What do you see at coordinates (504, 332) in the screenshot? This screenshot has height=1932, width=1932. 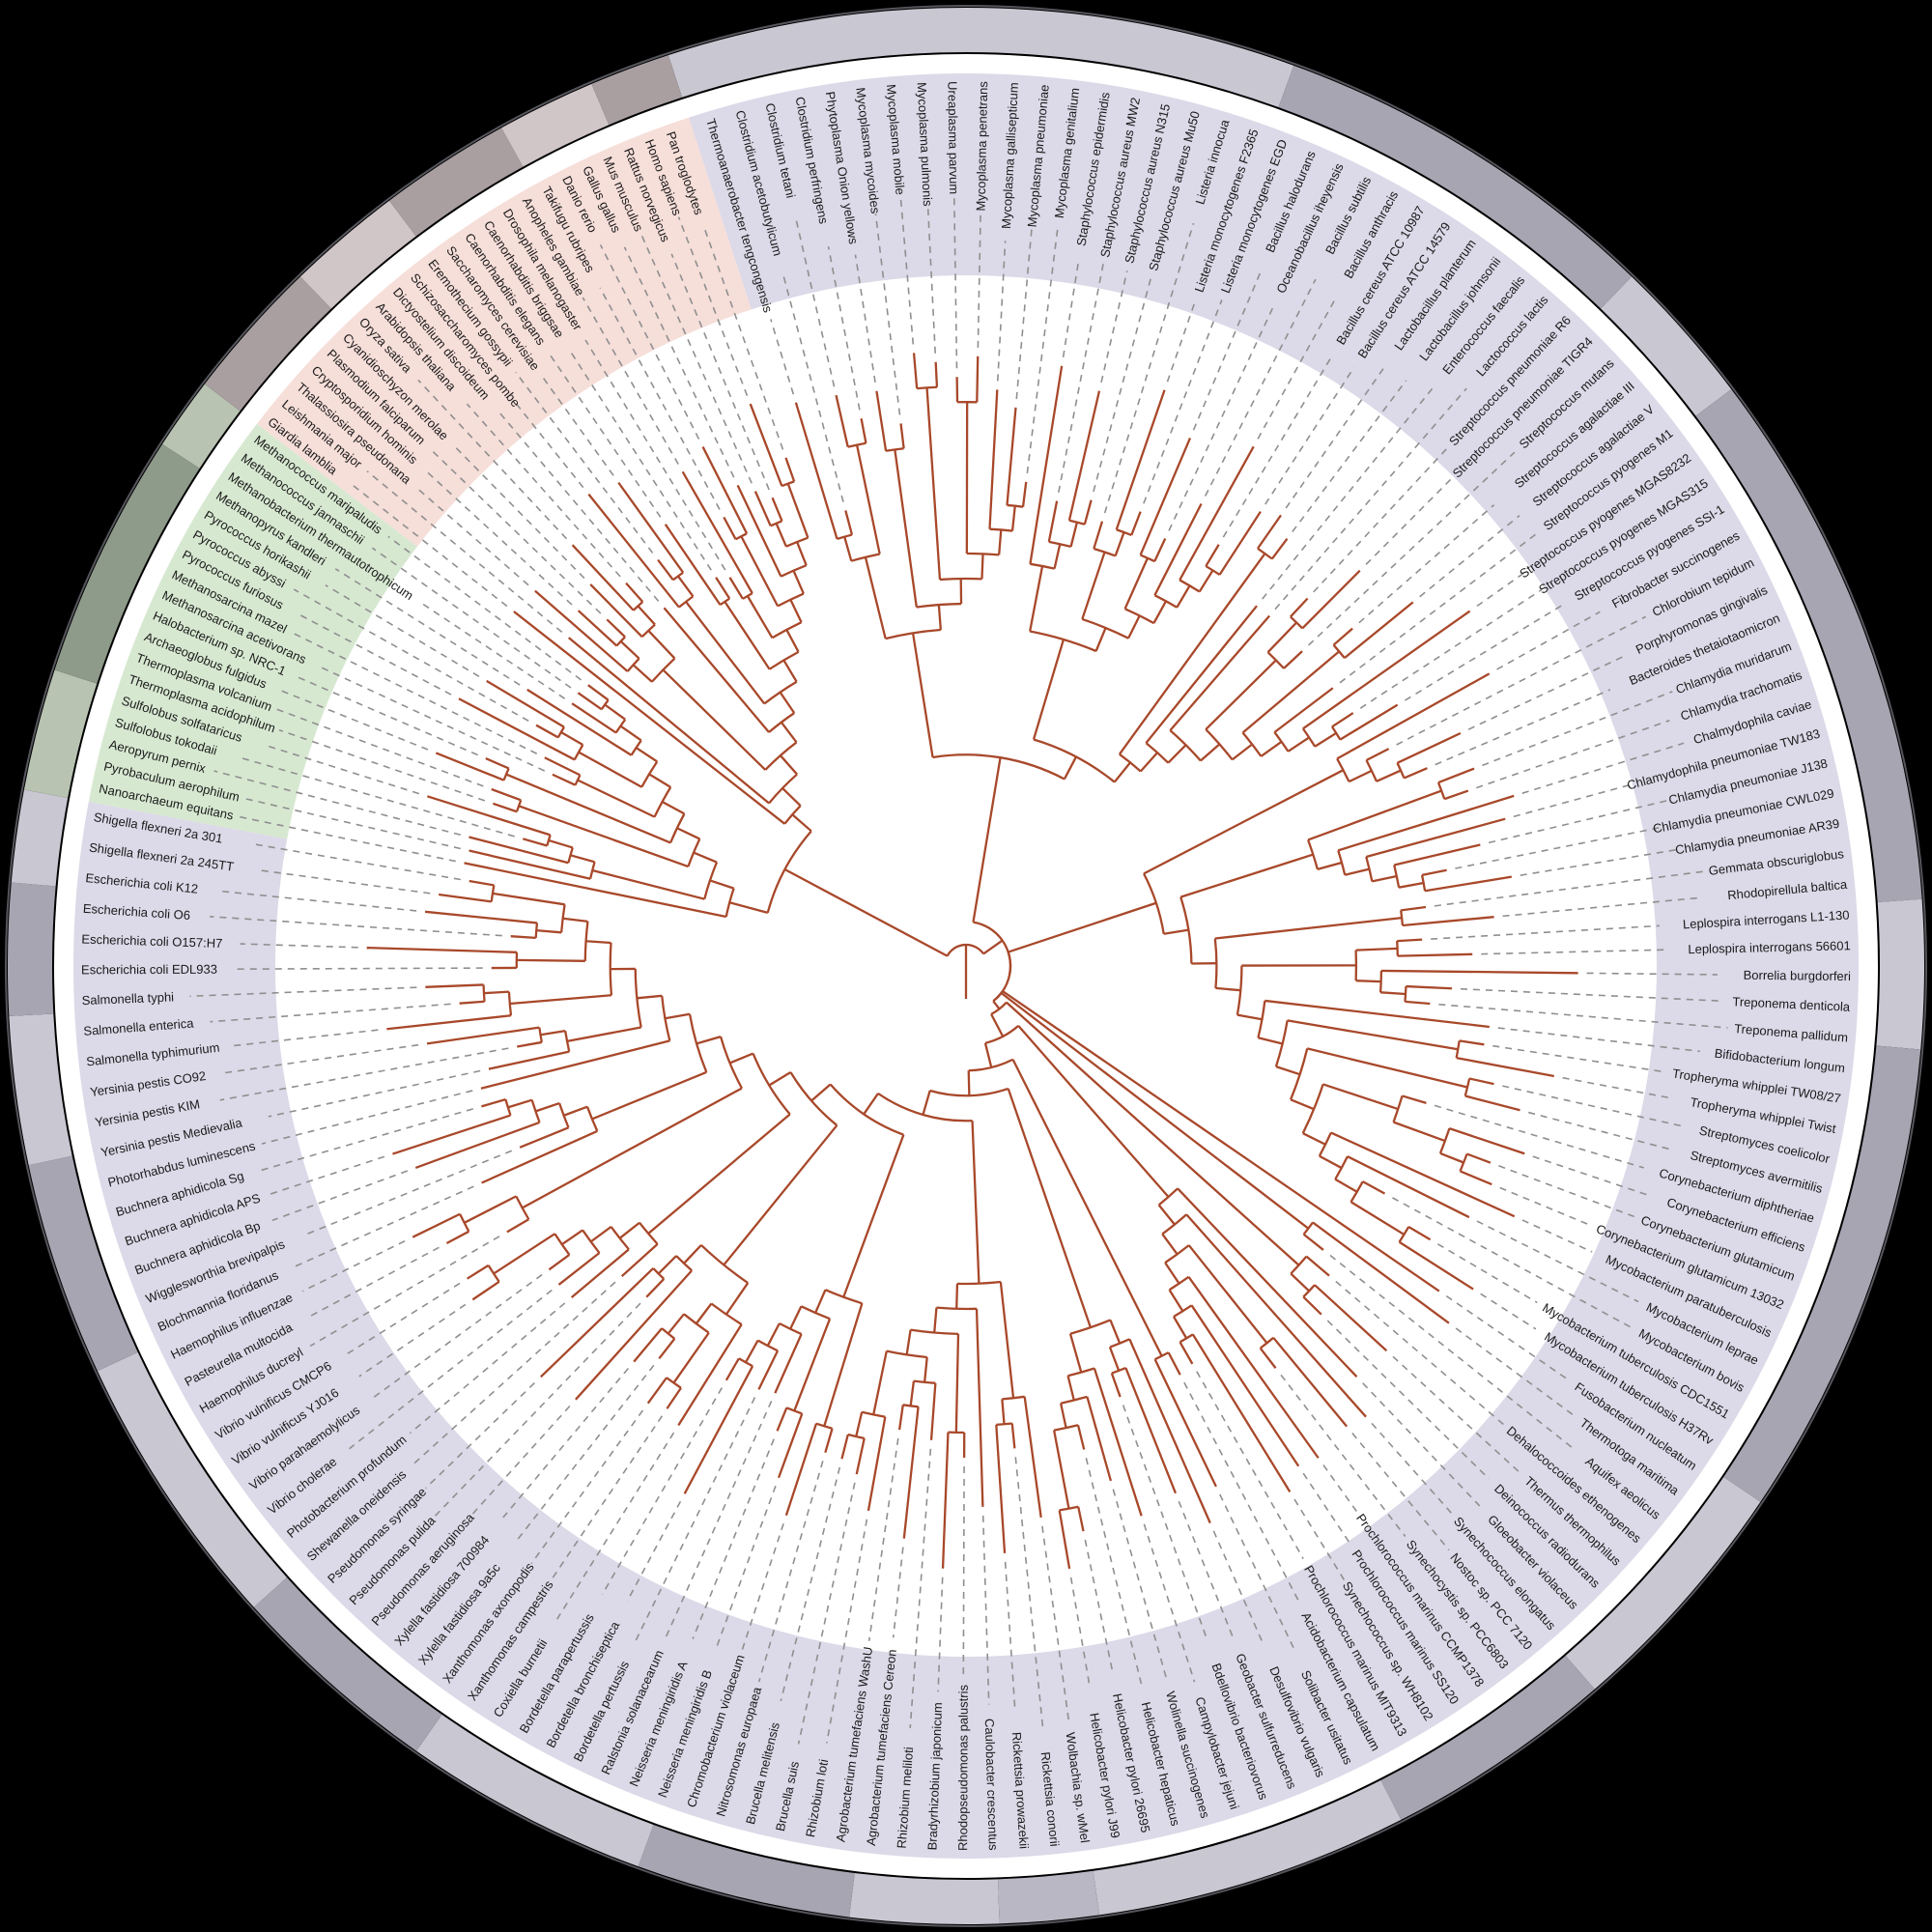 I see `sector-eukaryota` at bounding box center [504, 332].